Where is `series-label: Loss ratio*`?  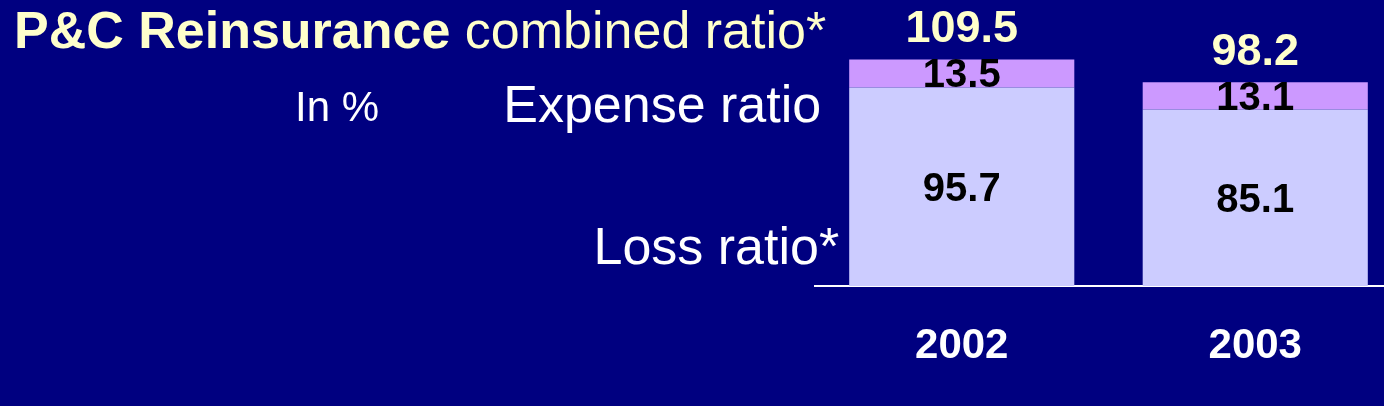
series-label: Loss ratio* is located at coordinates (716, 246).